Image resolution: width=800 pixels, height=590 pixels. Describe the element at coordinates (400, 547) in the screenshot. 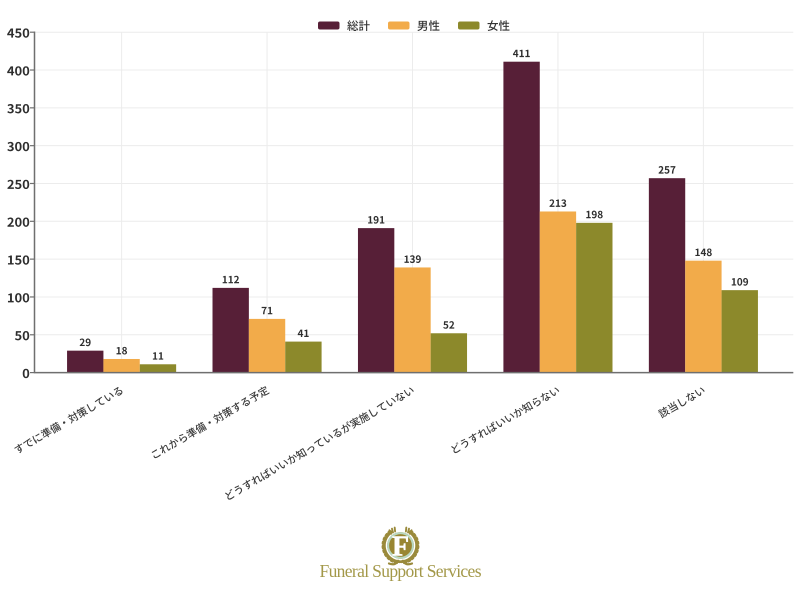

I see `svg-text: F` at that location.